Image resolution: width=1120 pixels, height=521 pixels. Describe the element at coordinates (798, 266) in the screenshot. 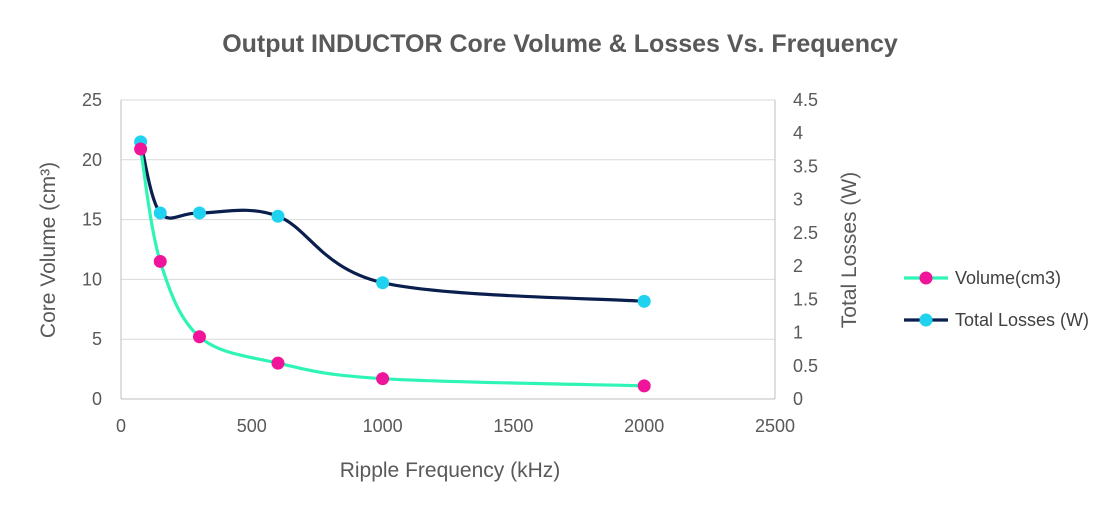

I see `y2-tick-label: 2` at that location.